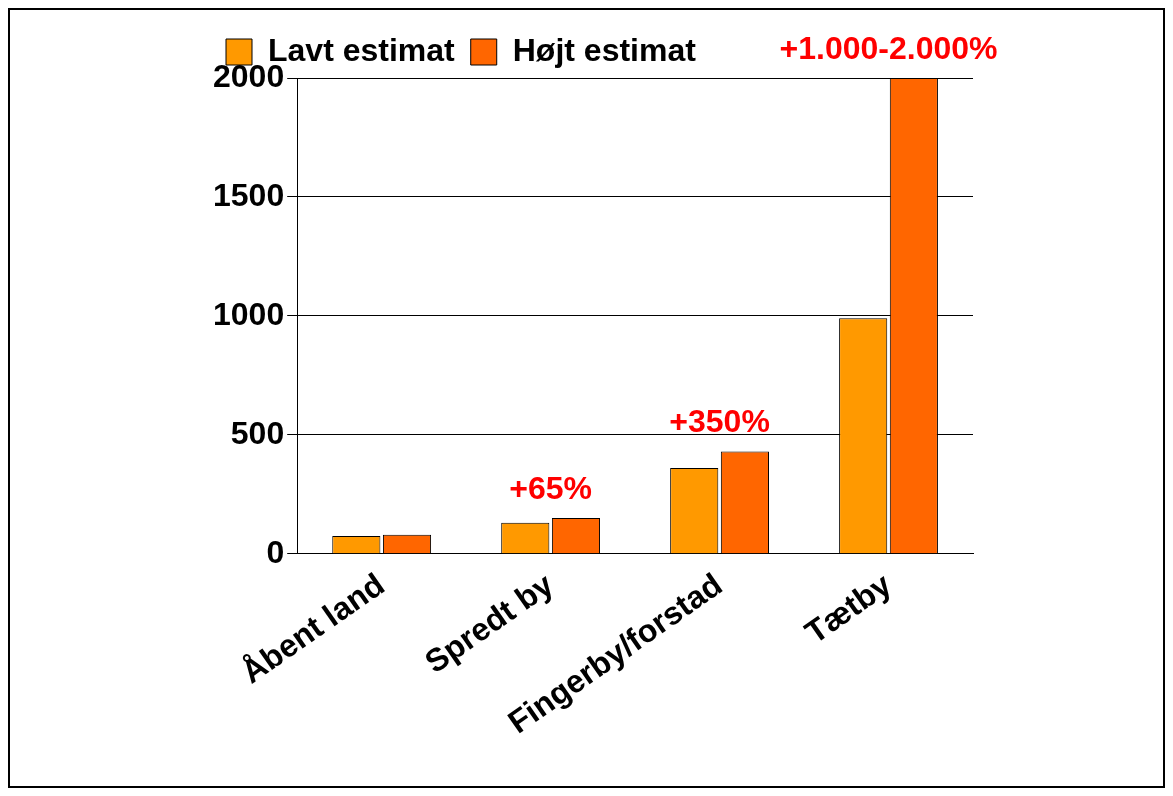 This screenshot has width=1173, height=796. I want to click on annotation: +1.000-2.000%, so click(888, 47).